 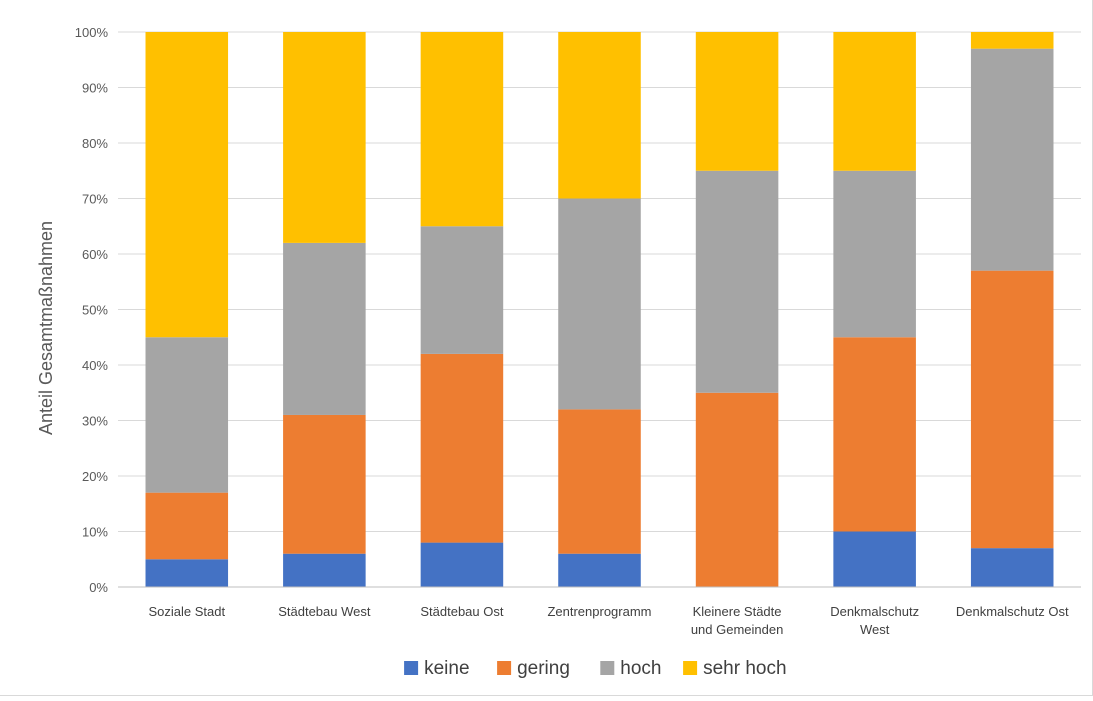 What do you see at coordinates (595, 668) in the screenshot?
I see `legend: keine gering hoch sehr hoch` at bounding box center [595, 668].